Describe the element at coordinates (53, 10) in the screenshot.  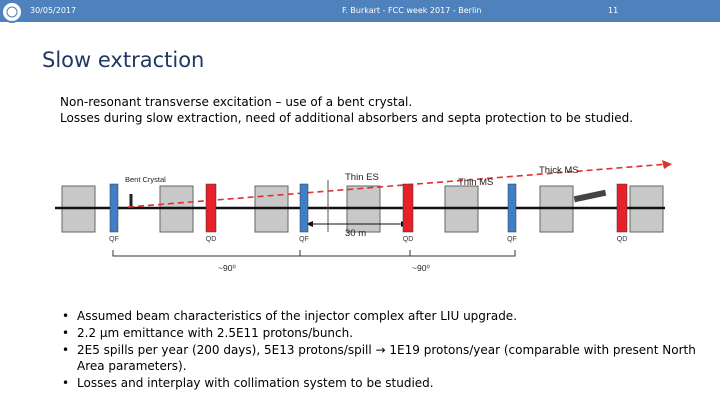
I see `date: 30/05/2017` at that location.